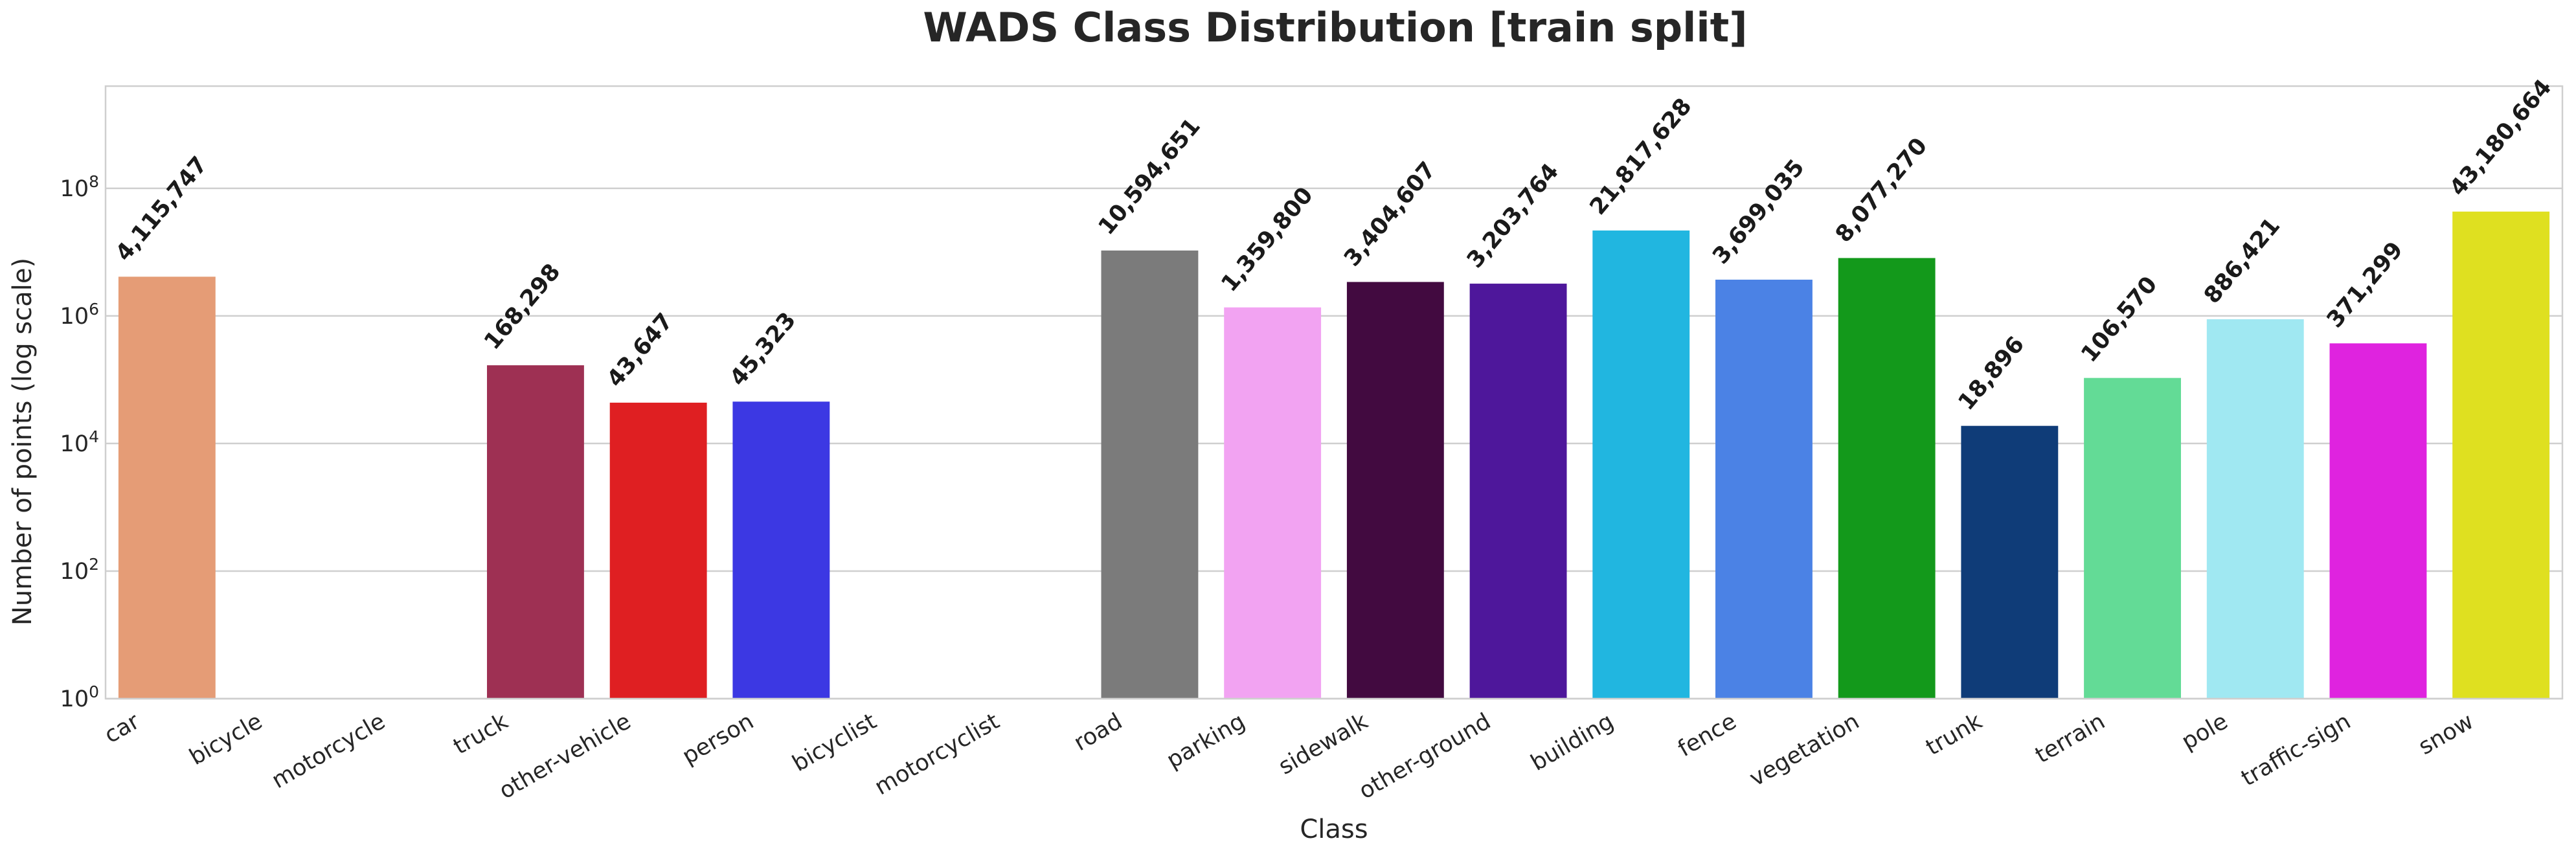  What do you see at coordinates (161, 209) in the screenshot?
I see `data-label-car: 4,115,747` at bounding box center [161, 209].